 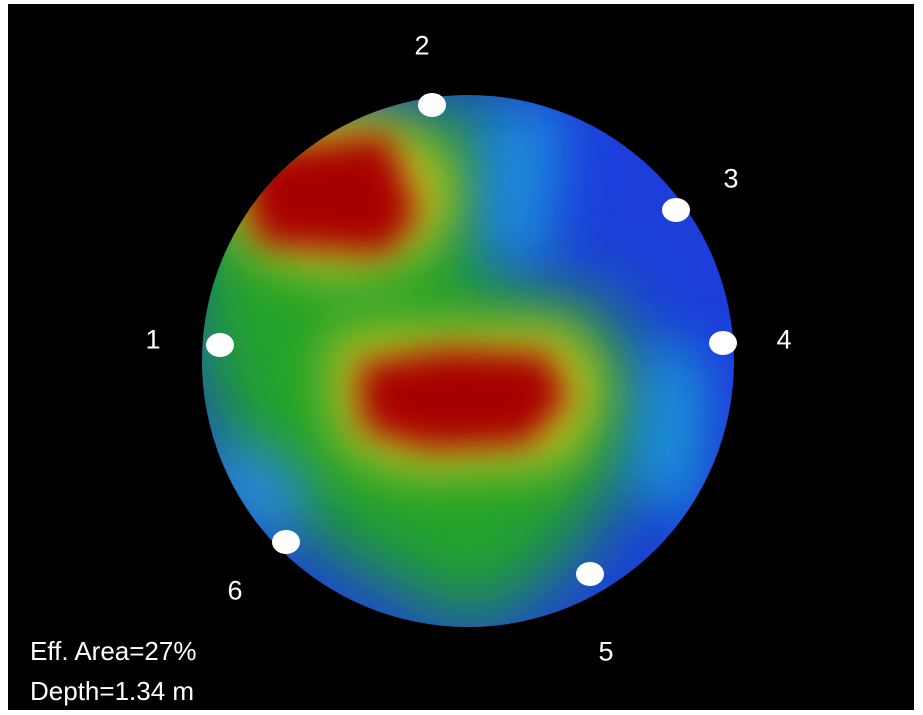 I want to click on sensor-label-6: 6, so click(x=235, y=590).